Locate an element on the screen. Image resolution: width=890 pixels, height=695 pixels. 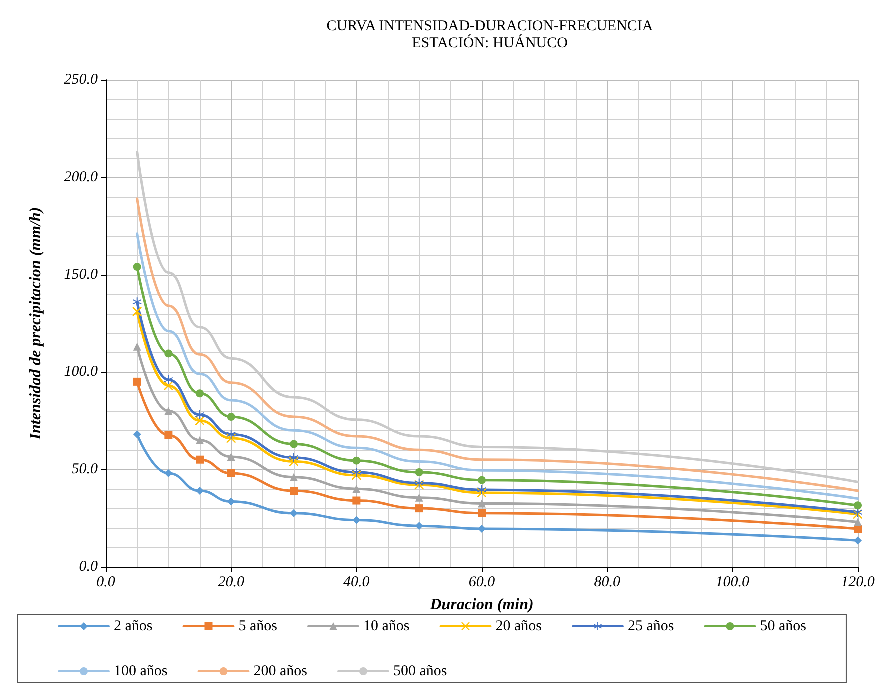
chart-title: CURVA INTENSIDAD-DURACION-FRECUENCIA is located at coordinates (490, 26).